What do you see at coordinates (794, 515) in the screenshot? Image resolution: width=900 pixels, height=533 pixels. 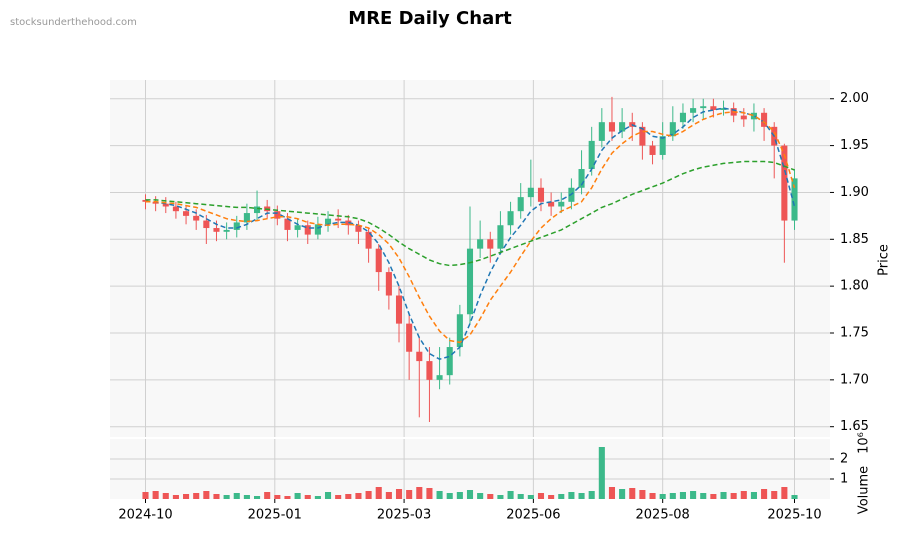 I see `x-tick-label: 2025-10` at bounding box center [794, 515].